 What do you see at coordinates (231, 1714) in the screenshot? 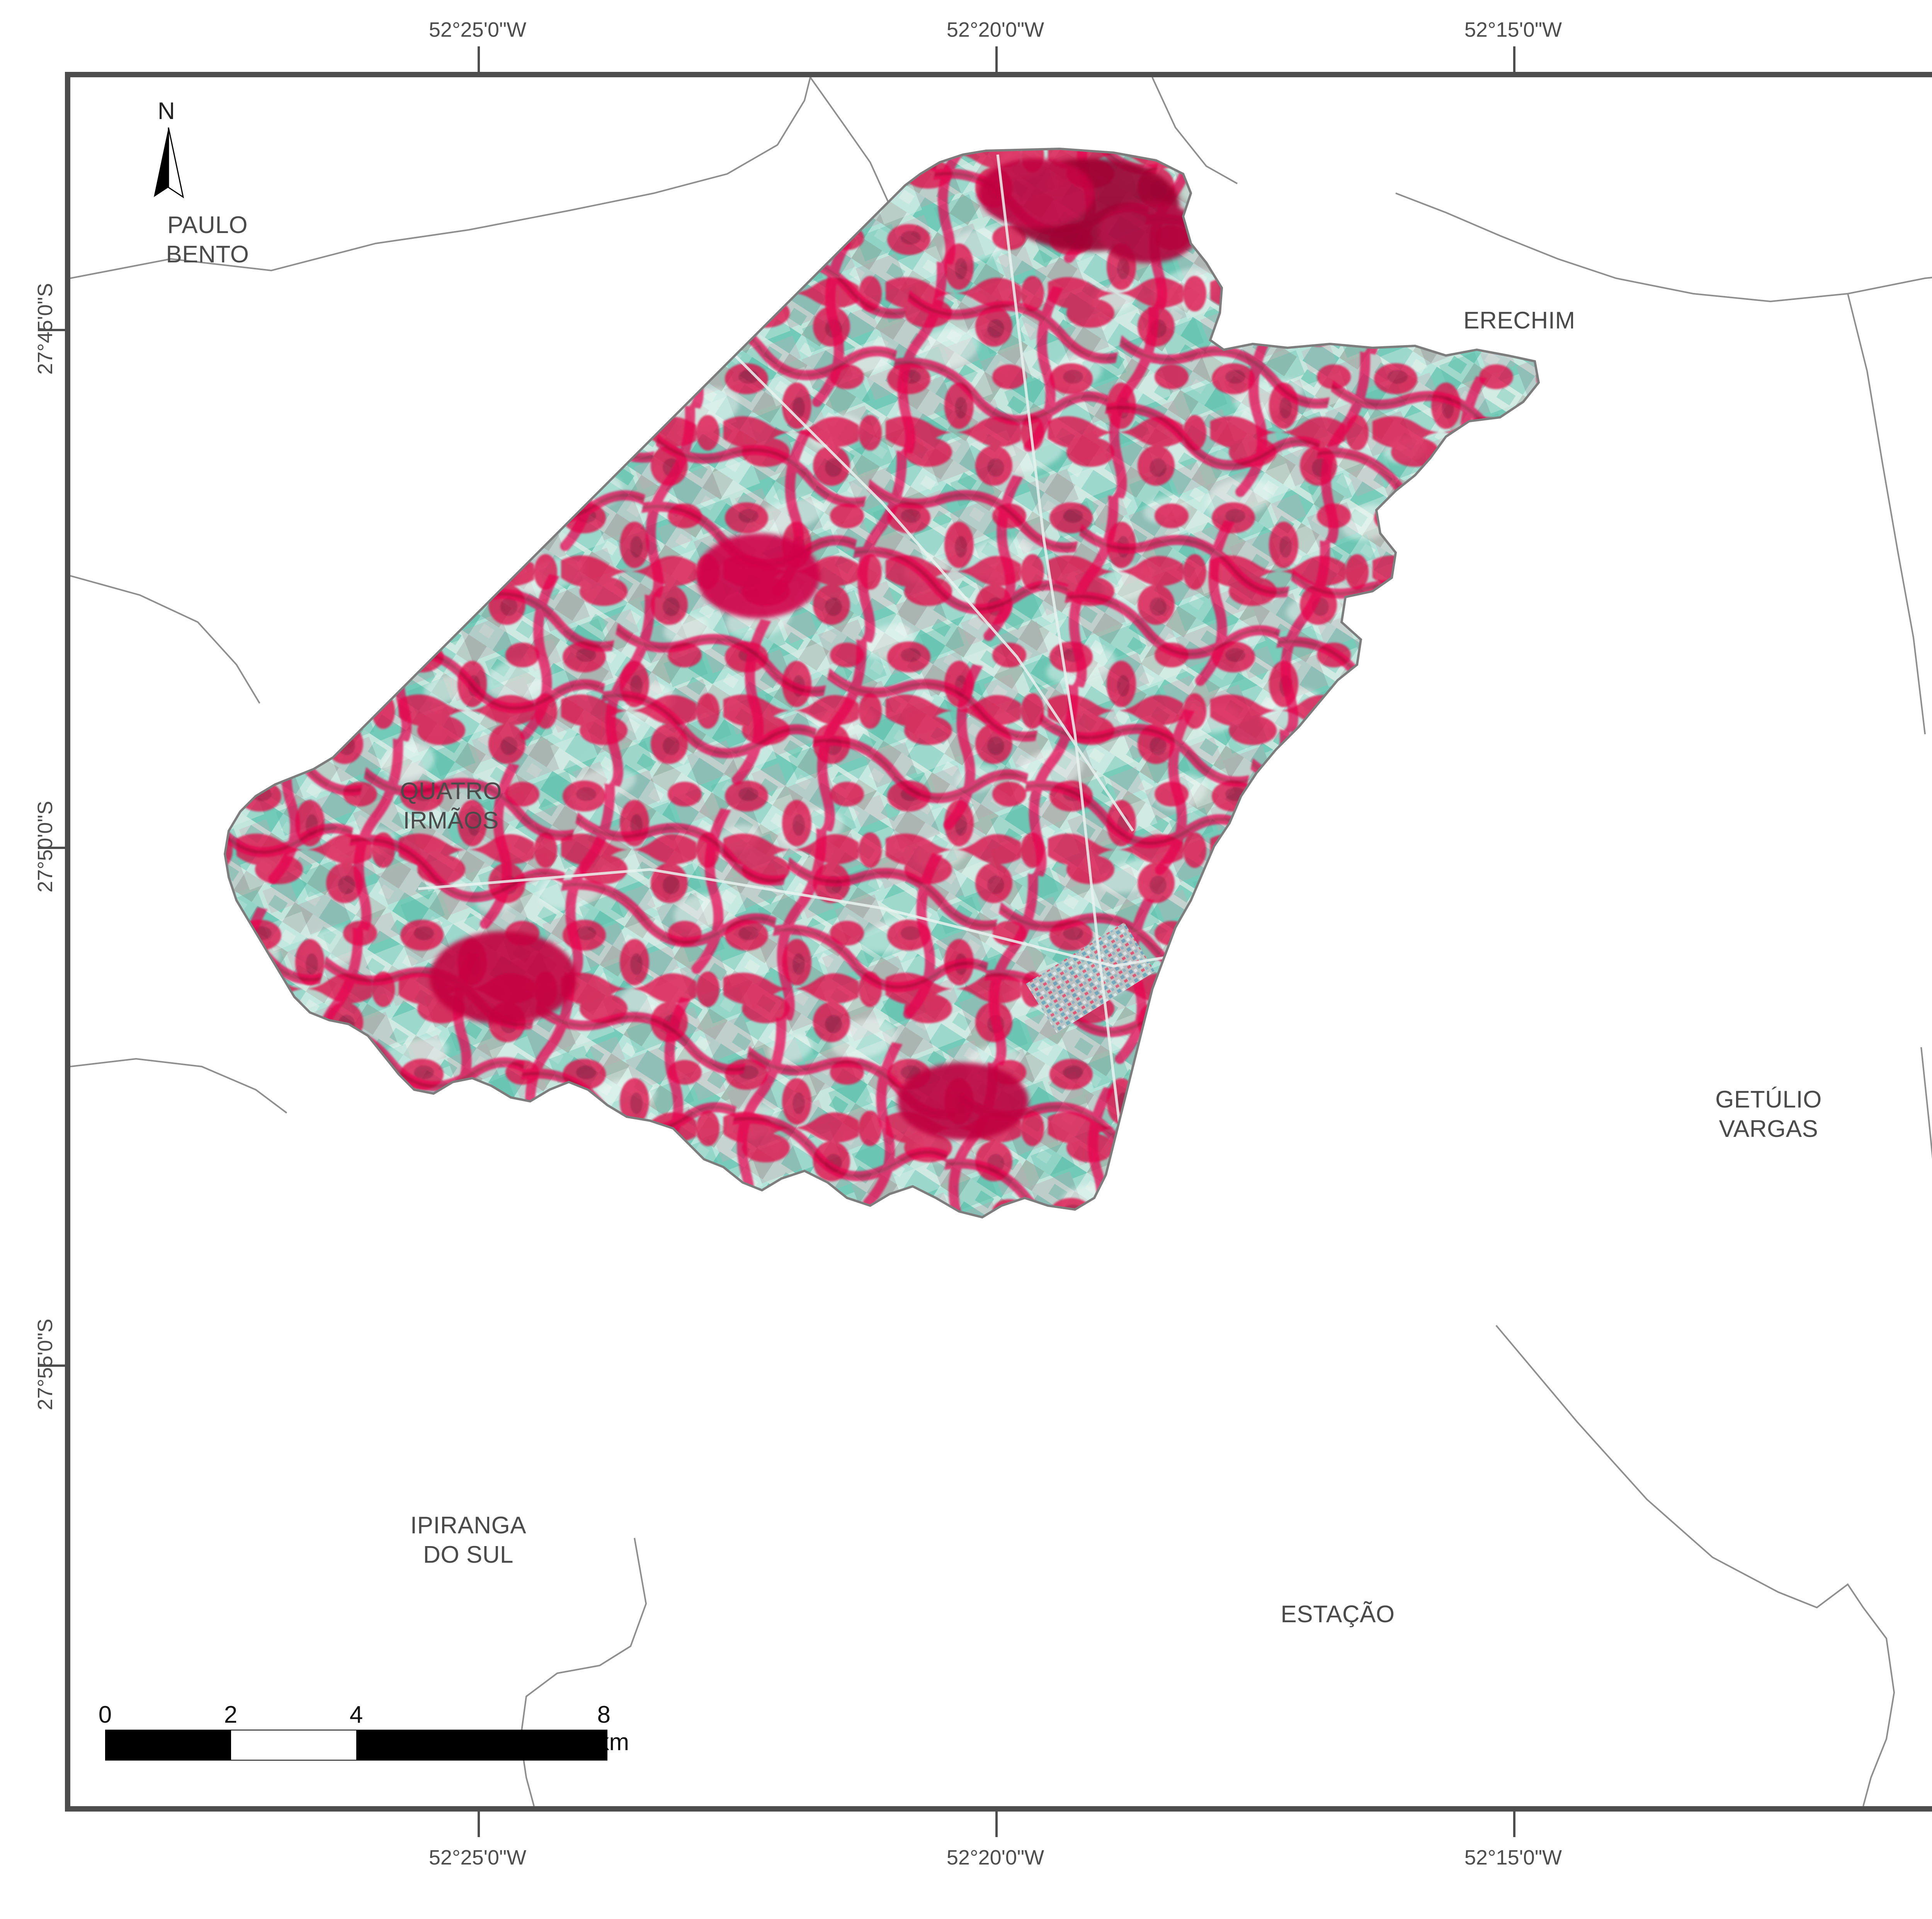
I see `scale-tick-2: 2` at bounding box center [231, 1714].